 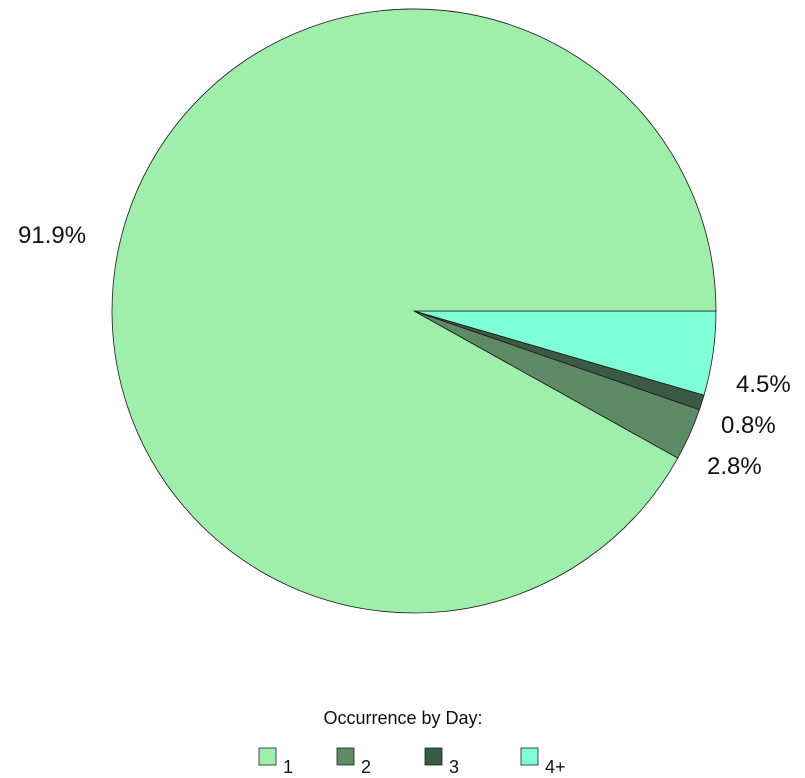 I want to click on slice-label-1: 91.9%, so click(x=52, y=235).